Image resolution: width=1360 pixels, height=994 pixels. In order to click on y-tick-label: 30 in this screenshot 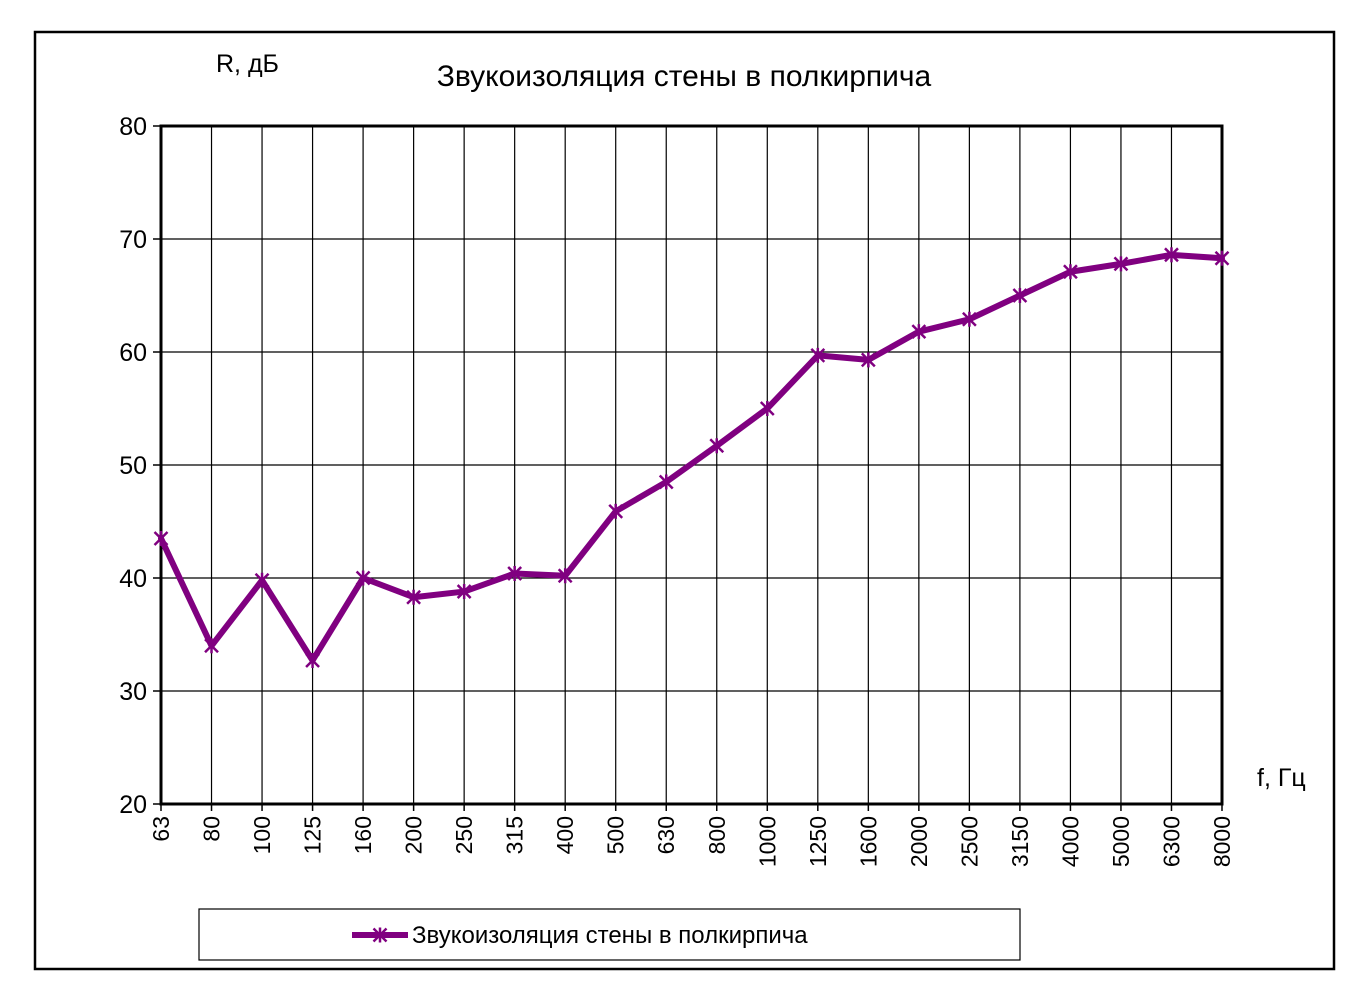, I will do `click(133, 692)`.